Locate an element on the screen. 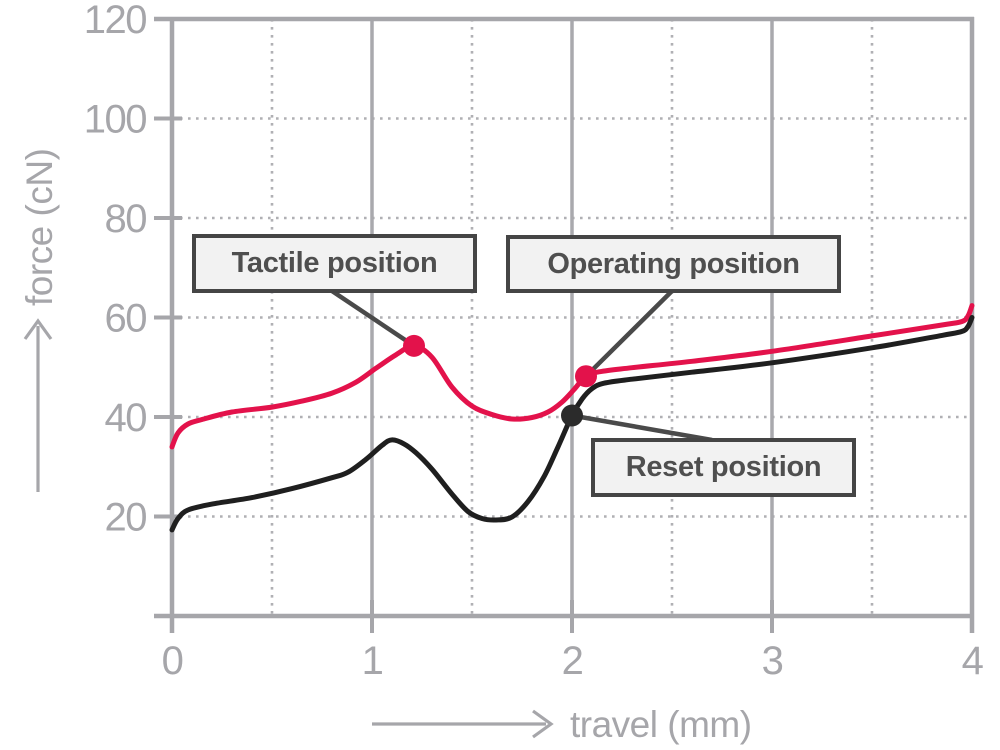 The height and width of the screenshot is (750, 1000). y-axis-title: force (cN) is located at coordinates (39, 227).